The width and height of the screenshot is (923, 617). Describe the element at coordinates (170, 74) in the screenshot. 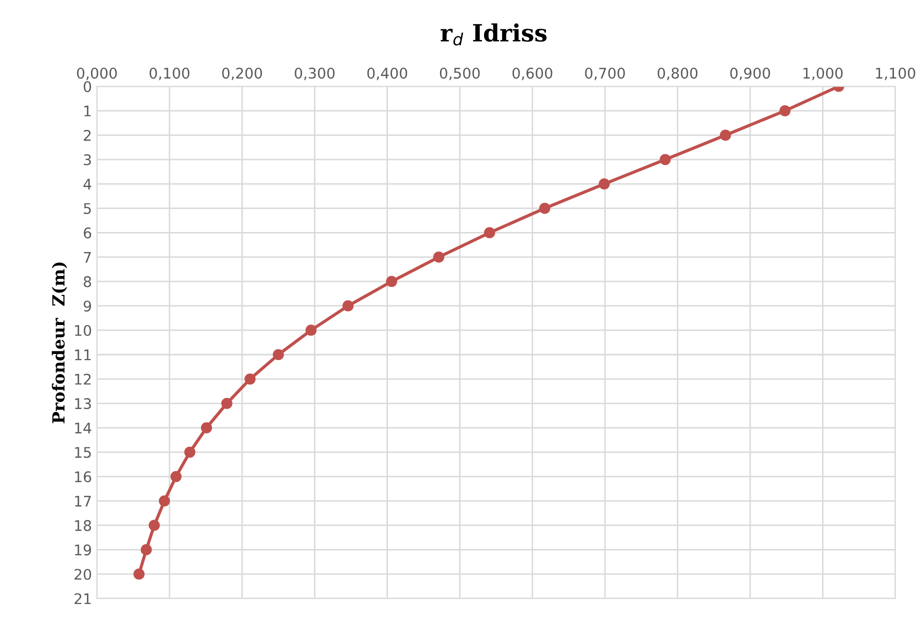

I see `x-tick-label: 0,100` at that location.